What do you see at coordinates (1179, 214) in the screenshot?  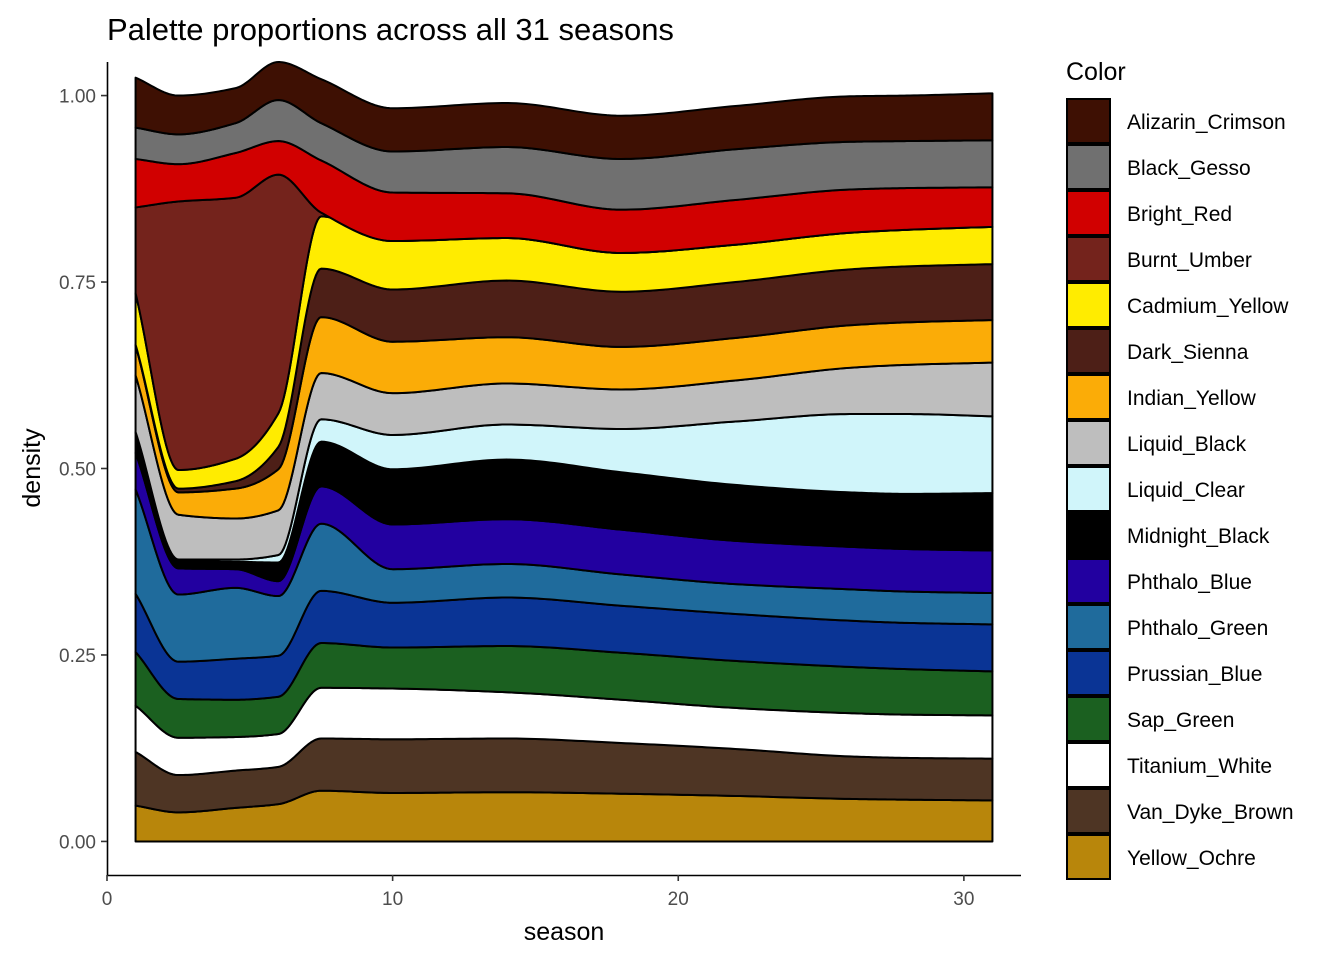 I see `legend-bright-red-label: Bright_Red` at bounding box center [1179, 214].